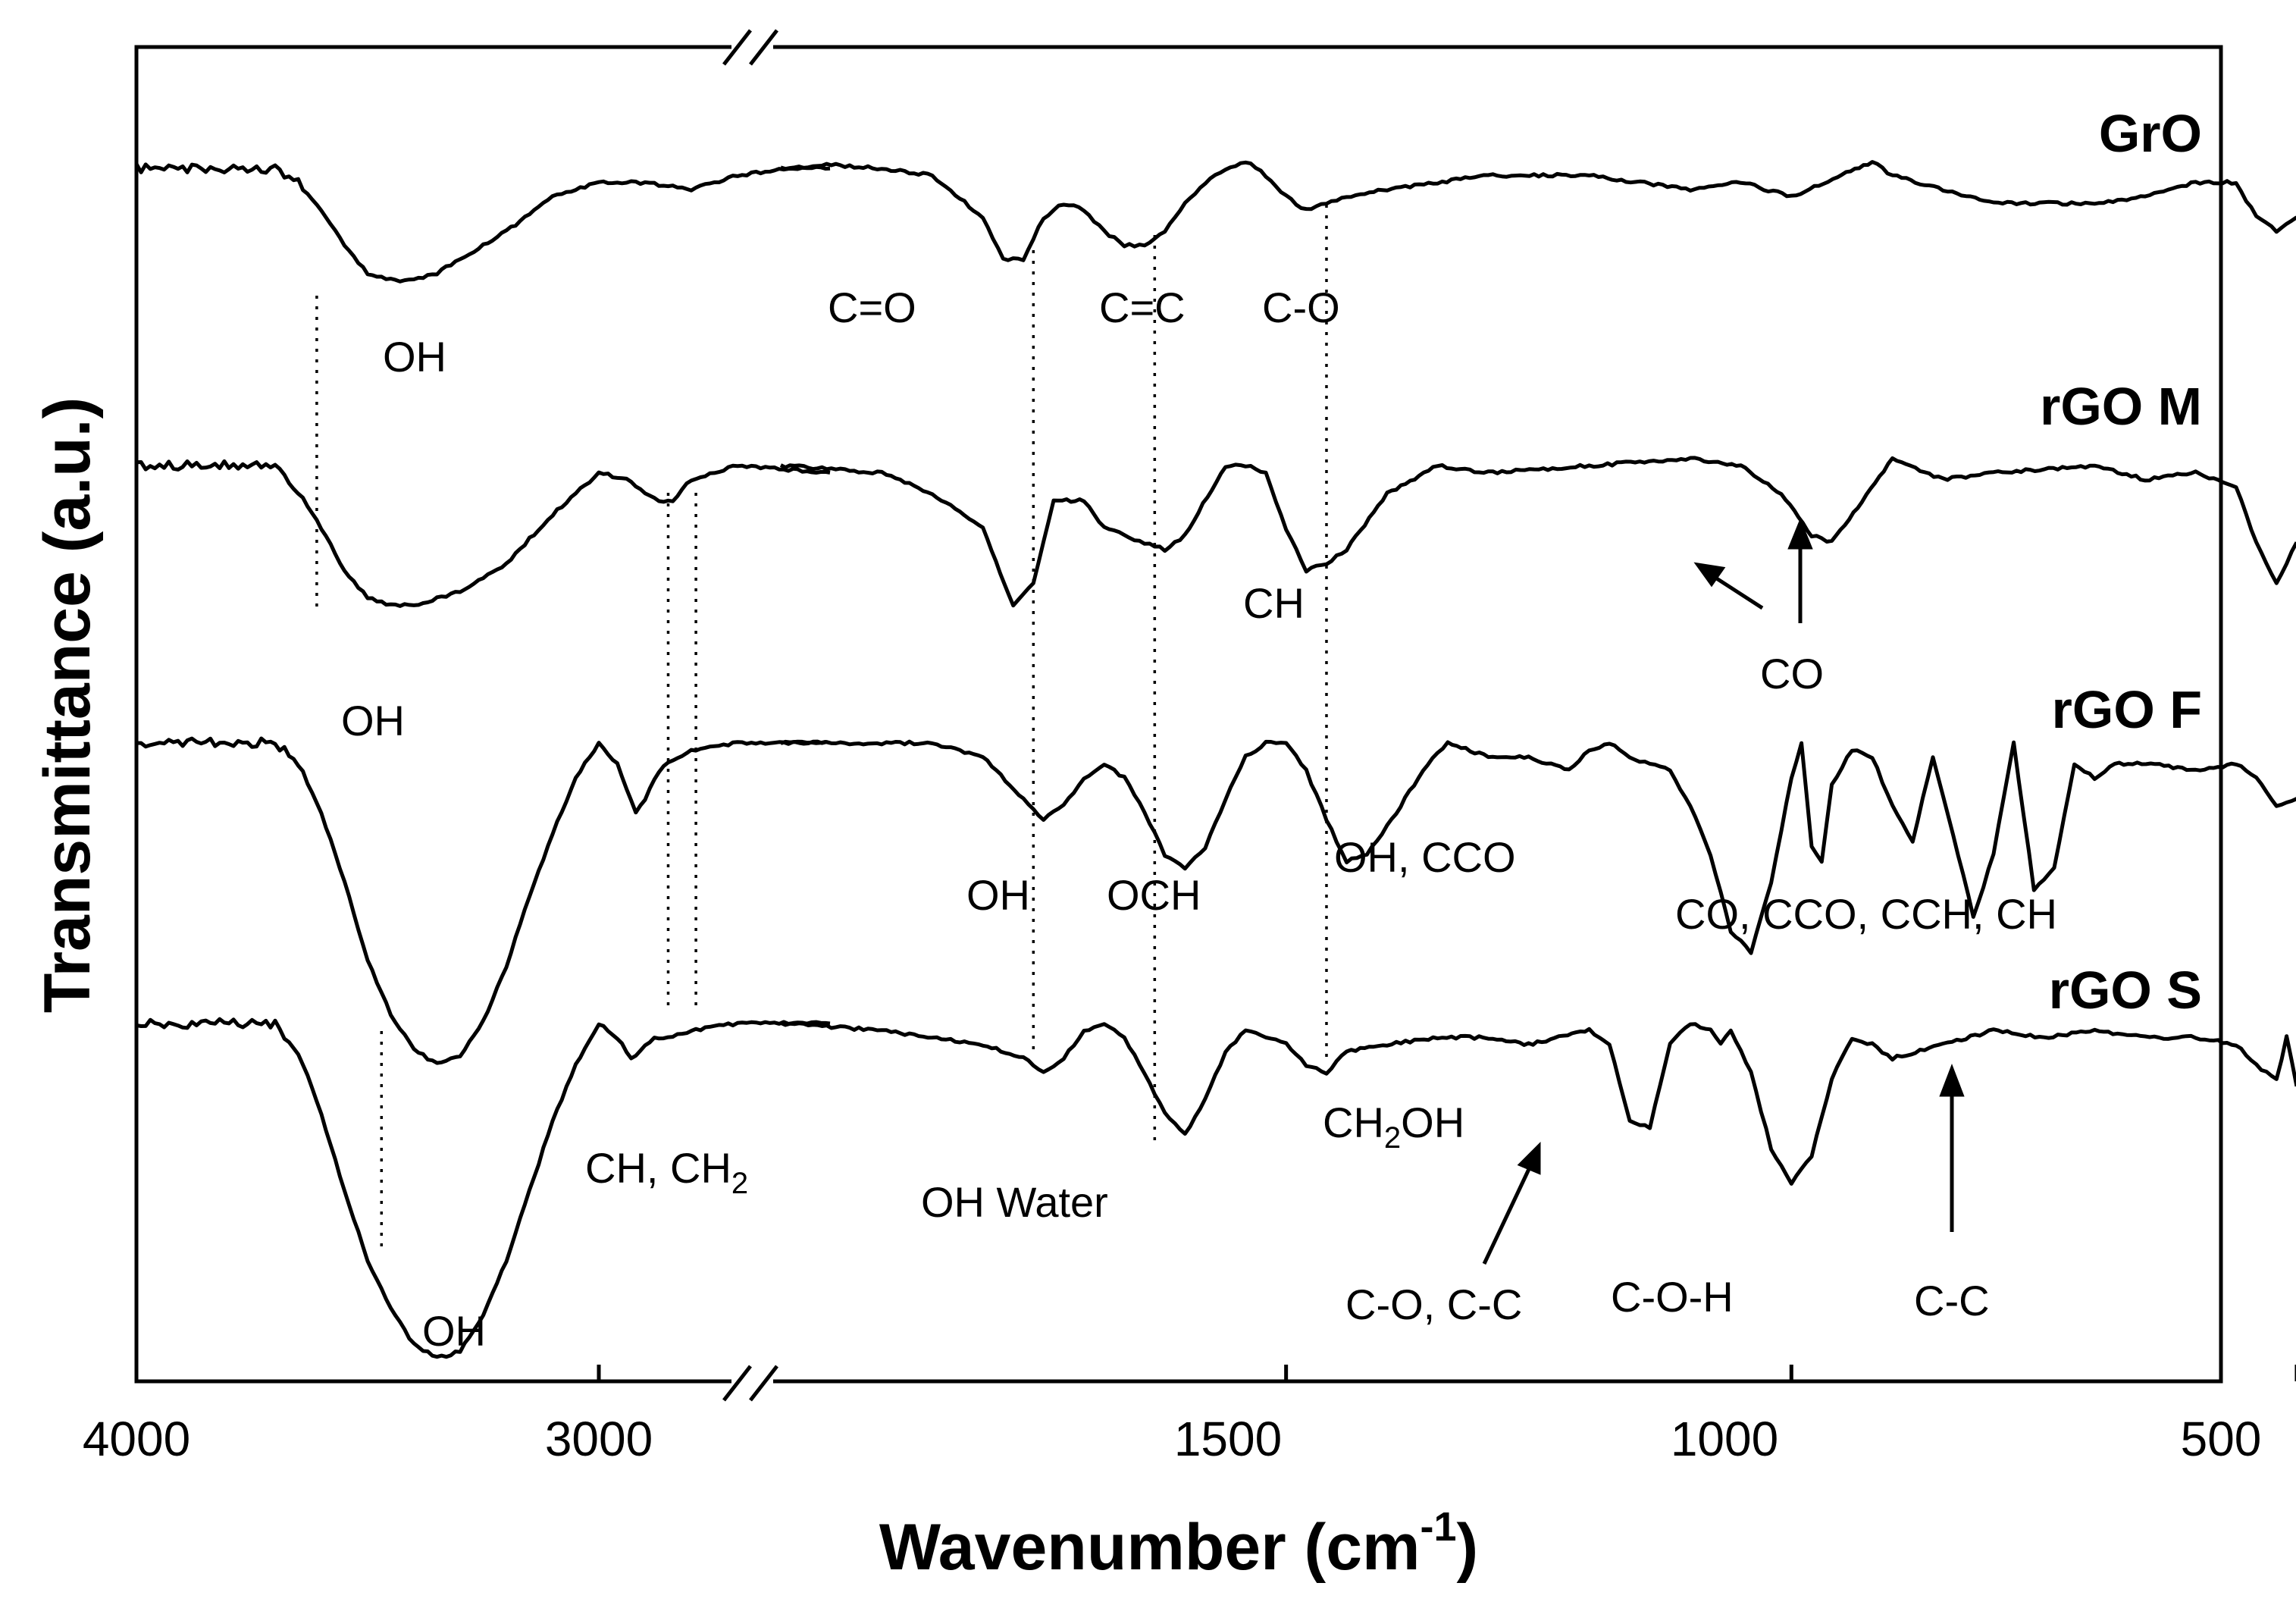  Describe the element at coordinates (1014, 1202) in the screenshot. I see `annotation-text: OH Water` at that location.